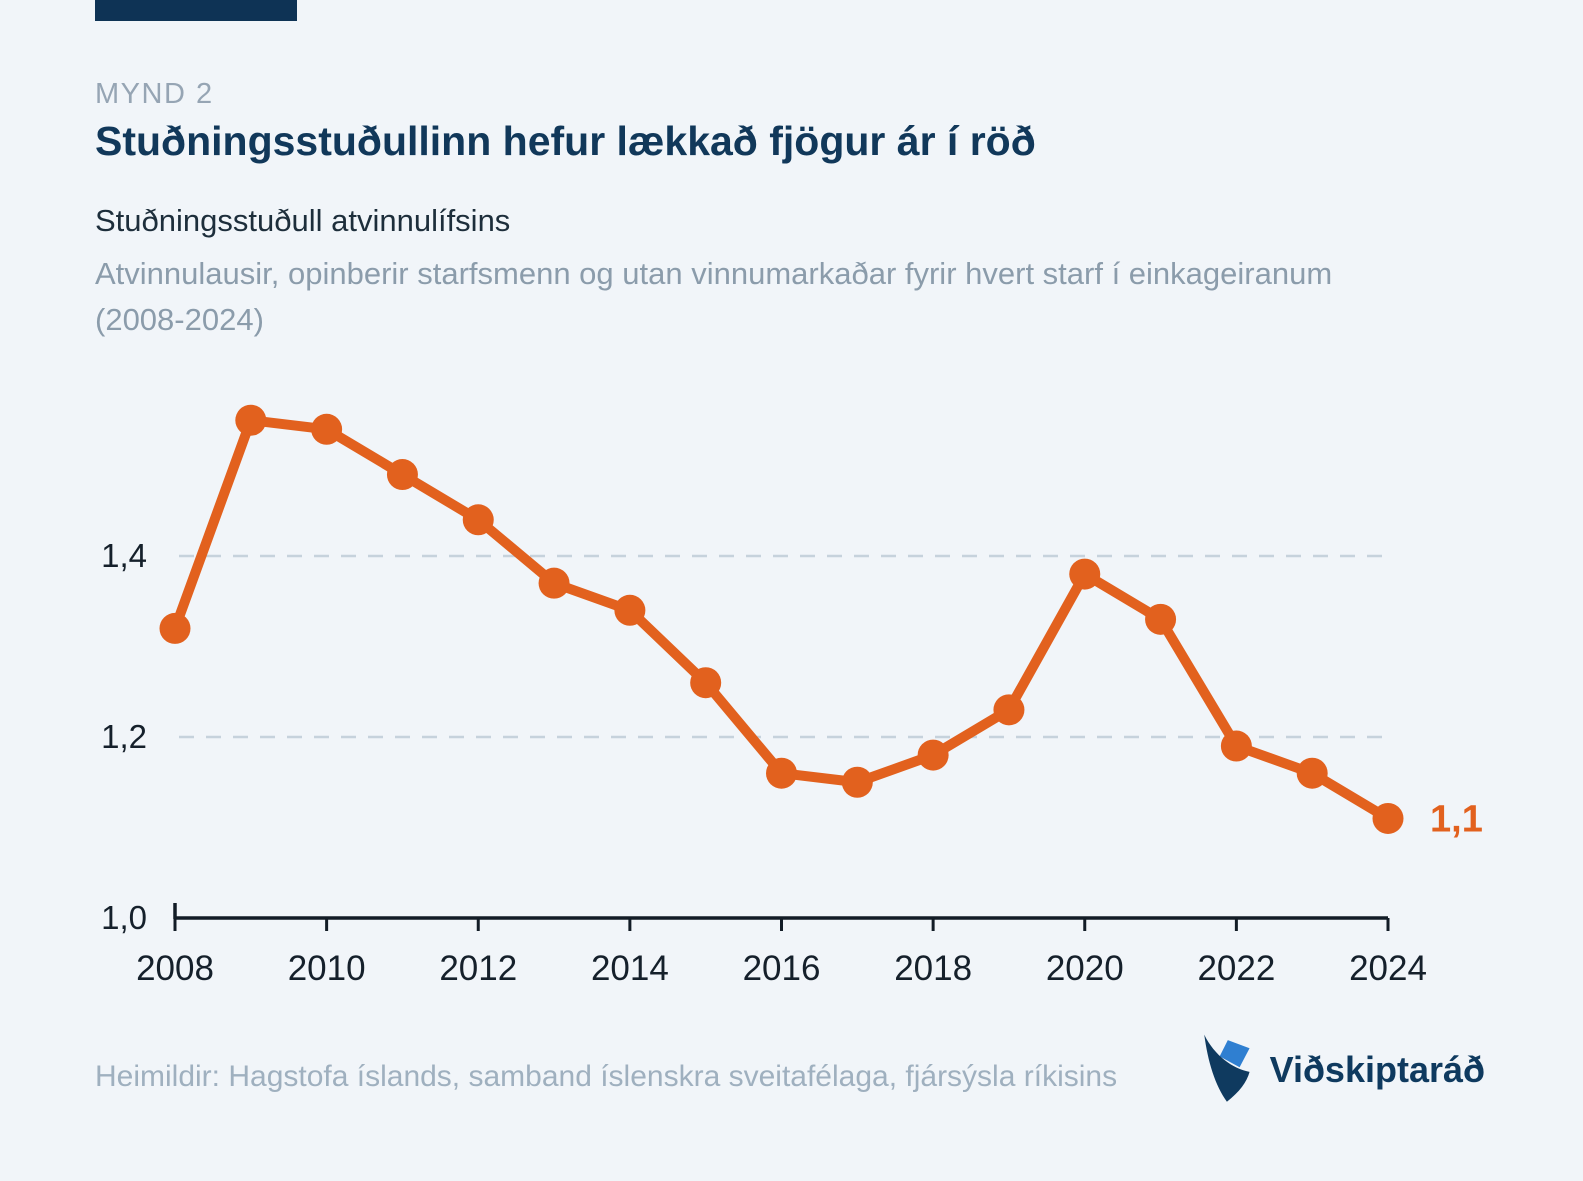  Describe the element at coordinates (857, 782) in the screenshot. I see `data-point-2017` at that location.